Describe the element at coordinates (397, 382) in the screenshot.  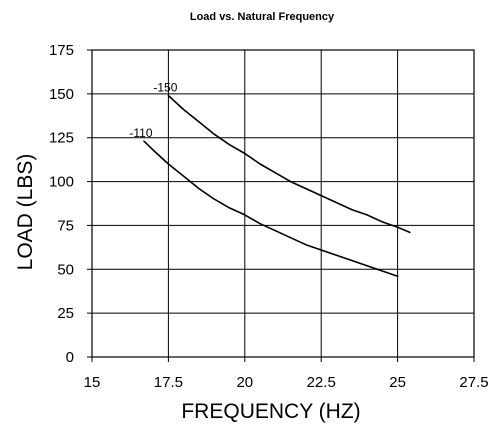
I see `x-tick-label: 25` at that location.